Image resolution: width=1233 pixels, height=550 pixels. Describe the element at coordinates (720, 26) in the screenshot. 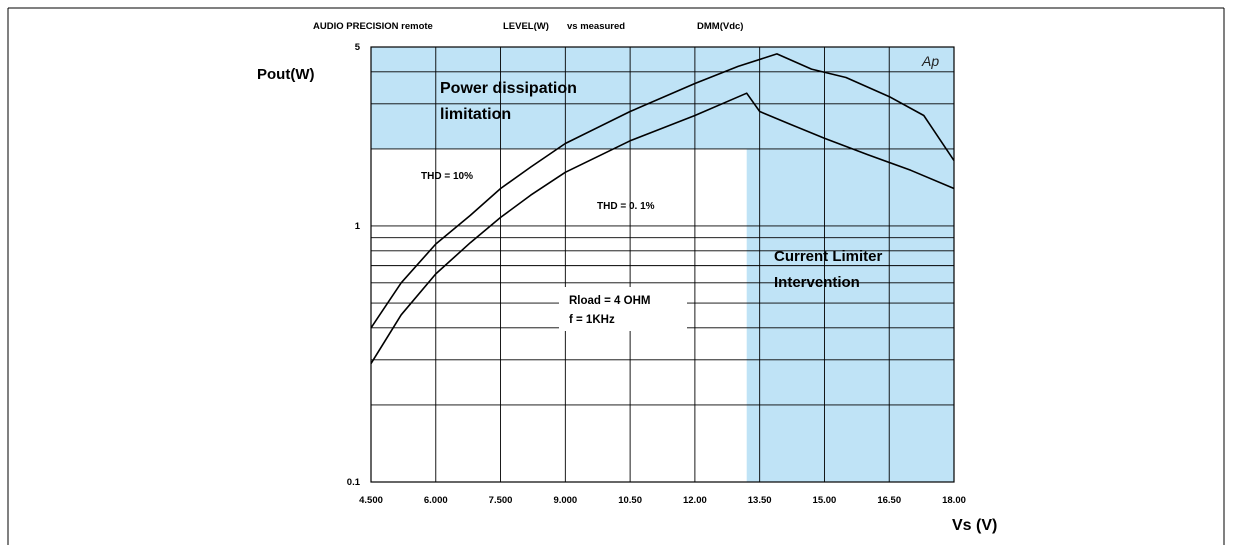

I see `header-x-measure: DMM(Vdc)` at that location.